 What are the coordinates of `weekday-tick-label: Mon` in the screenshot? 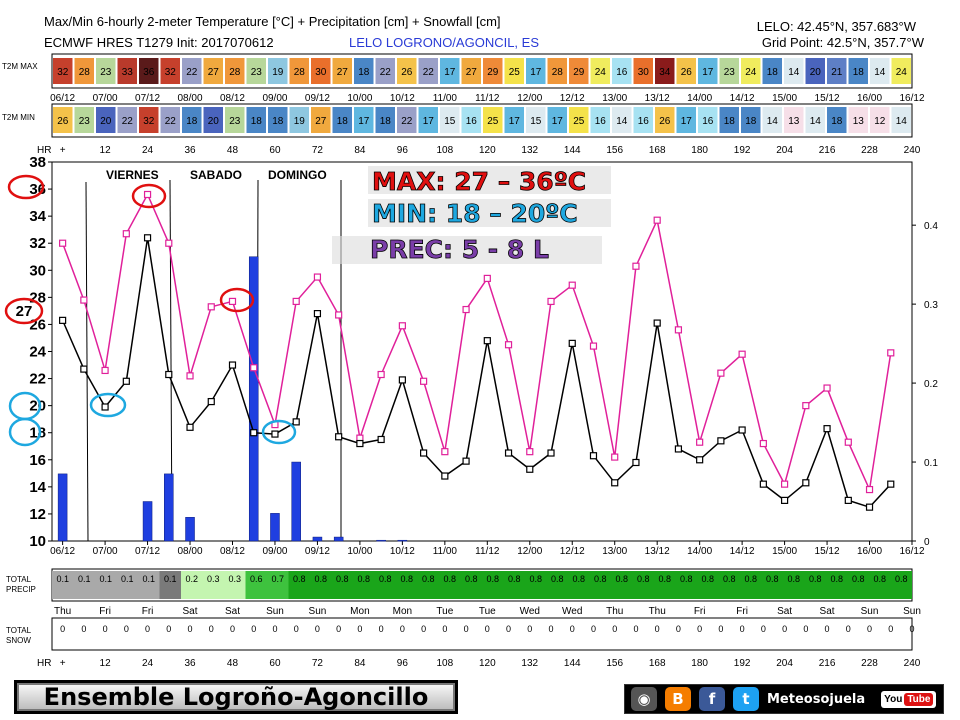 It's located at (402, 611).